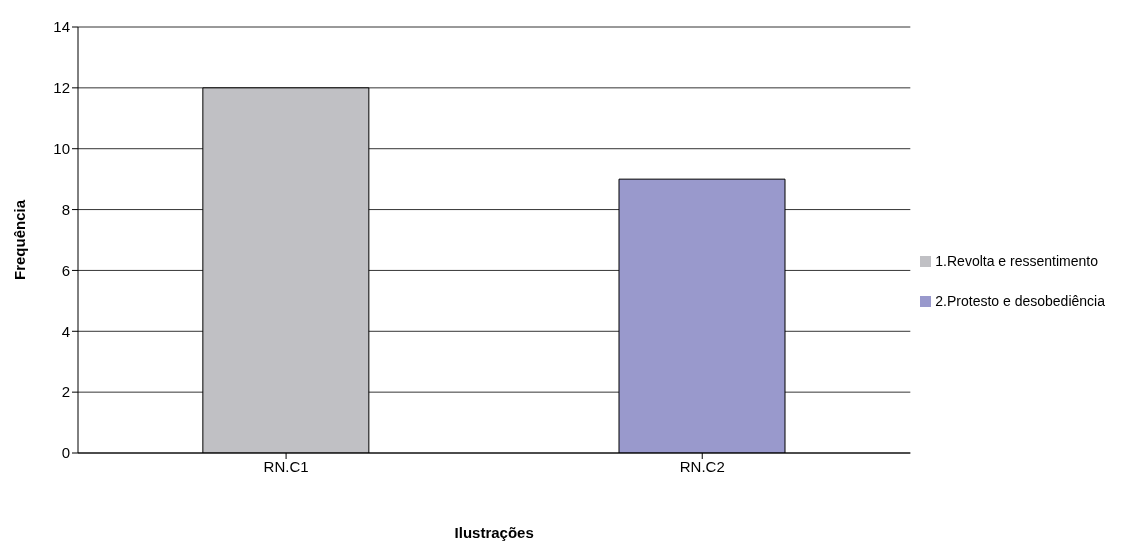 This screenshot has height=553, width=1133. Describe the element at coordinates (702, 466) in the screenshot. I see `x-tick-label: RN.C2` at that location.